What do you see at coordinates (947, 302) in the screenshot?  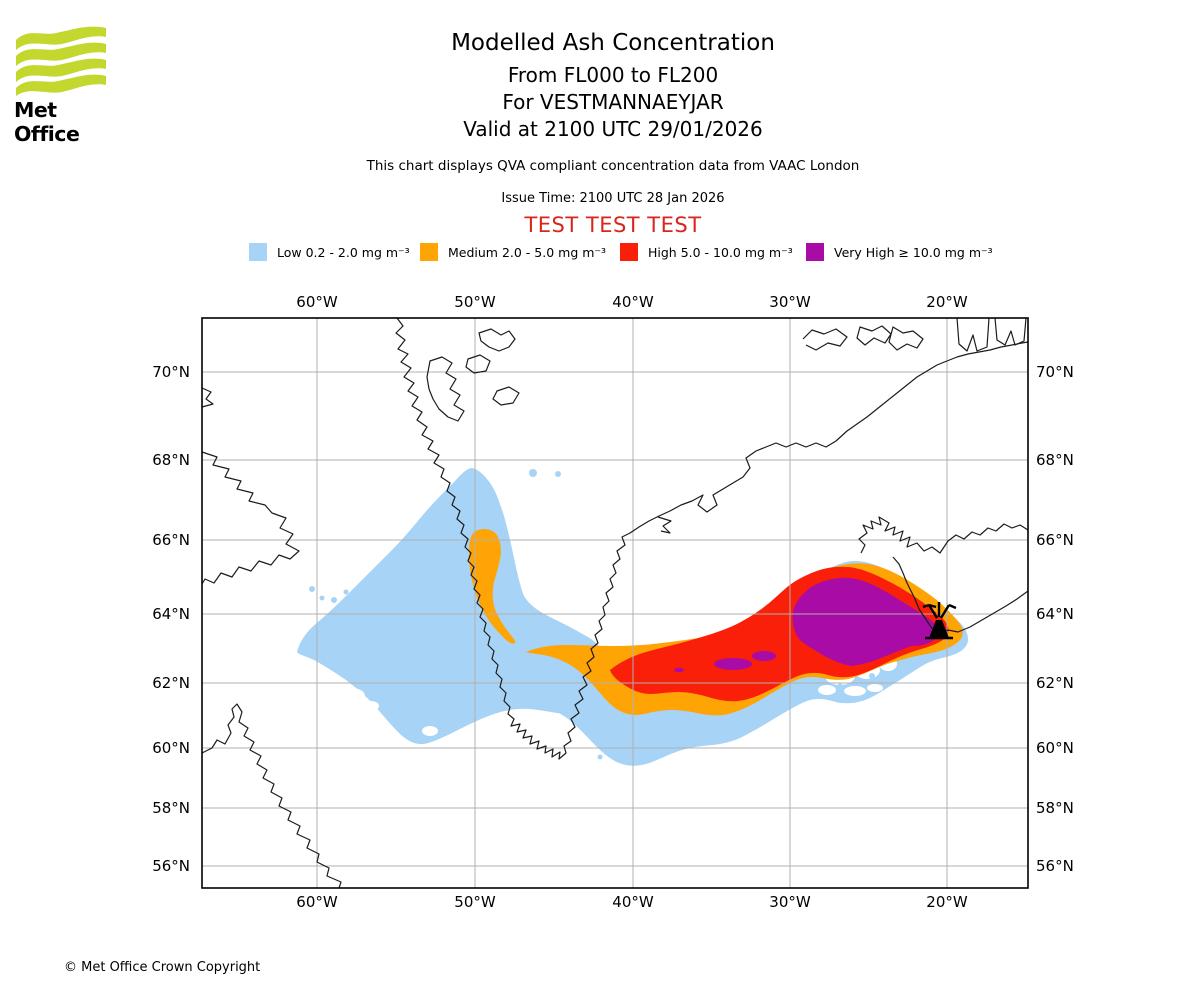 I see `lon-tick-top-20w: 20°W` at bounding box center [947, 302].